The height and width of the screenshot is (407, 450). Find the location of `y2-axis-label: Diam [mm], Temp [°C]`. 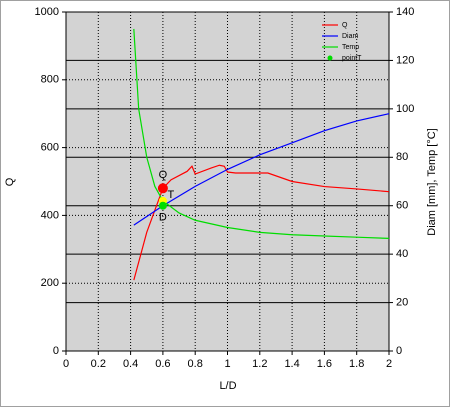

y2-axis-label: Diam [mm], Temp [°C] is located at coordinates (432, 182).